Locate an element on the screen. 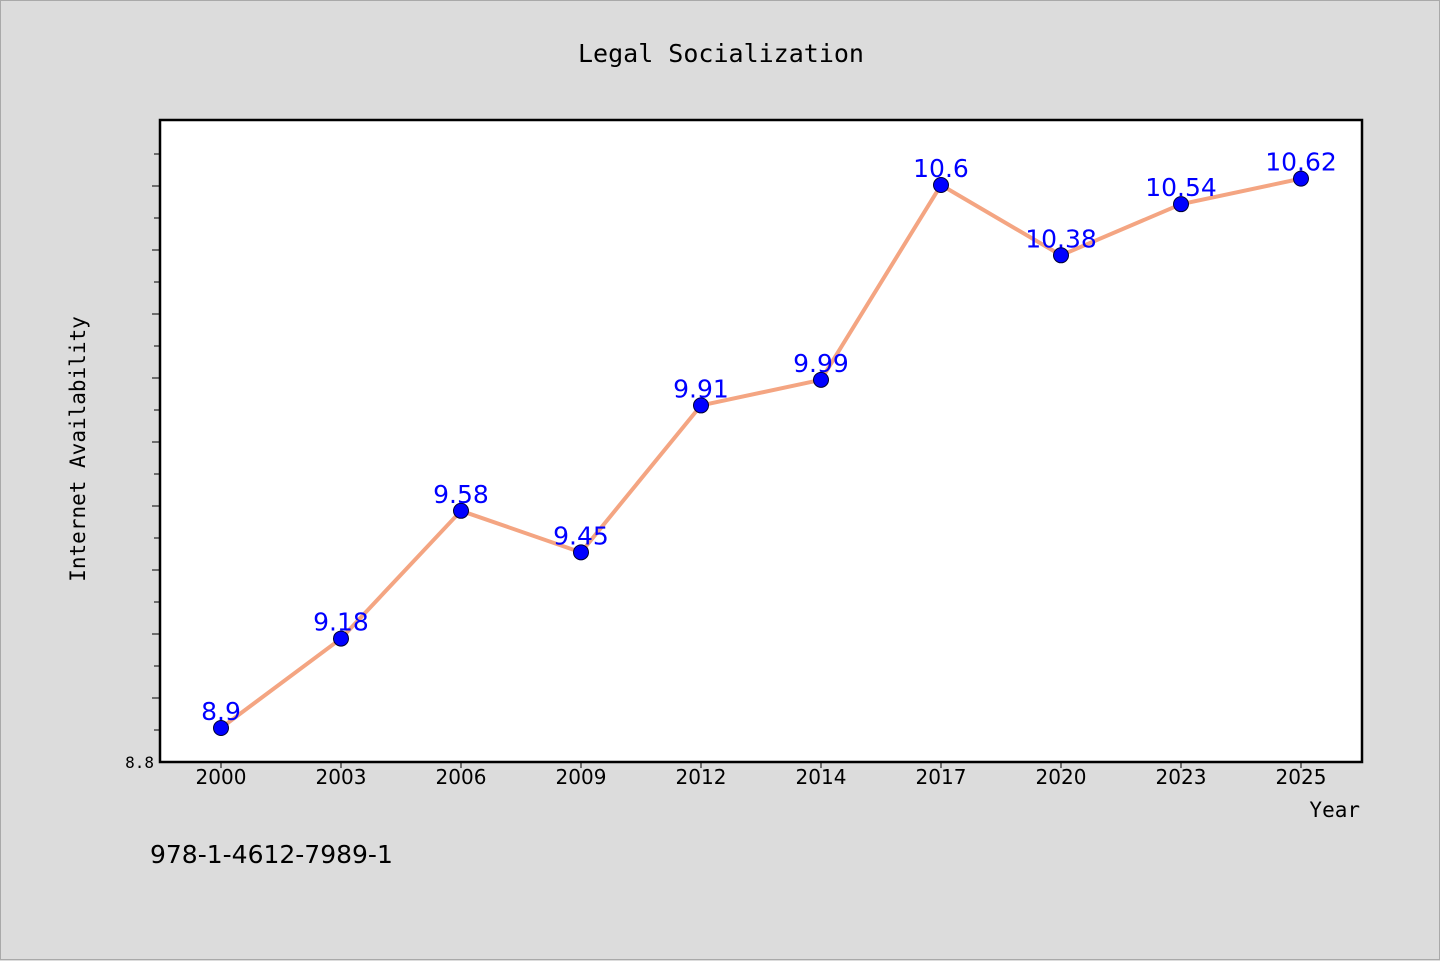 This screenshot has height=961, width=1440. x-tick-label: 2006 is located at coordinates (461, 777).